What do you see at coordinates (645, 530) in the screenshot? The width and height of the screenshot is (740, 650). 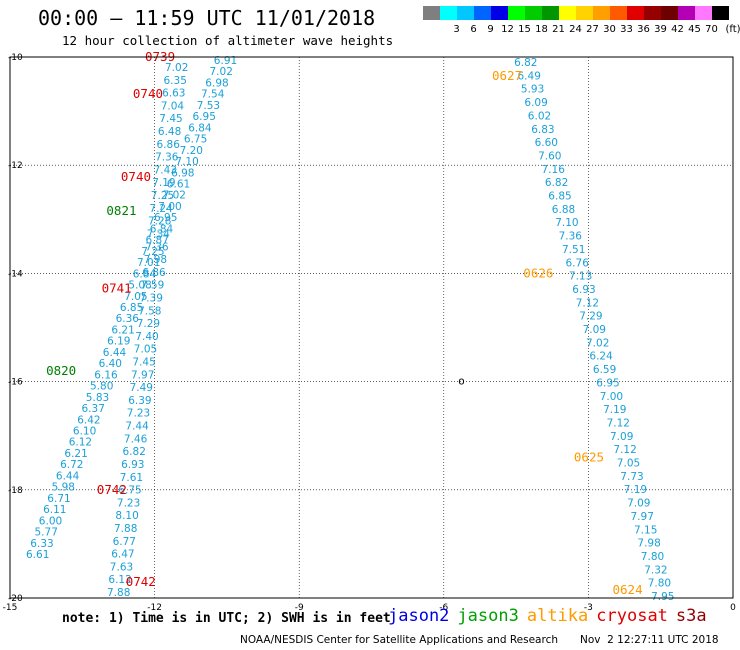 I see `swh-value: 7.15` at bounding box center [645, 530].